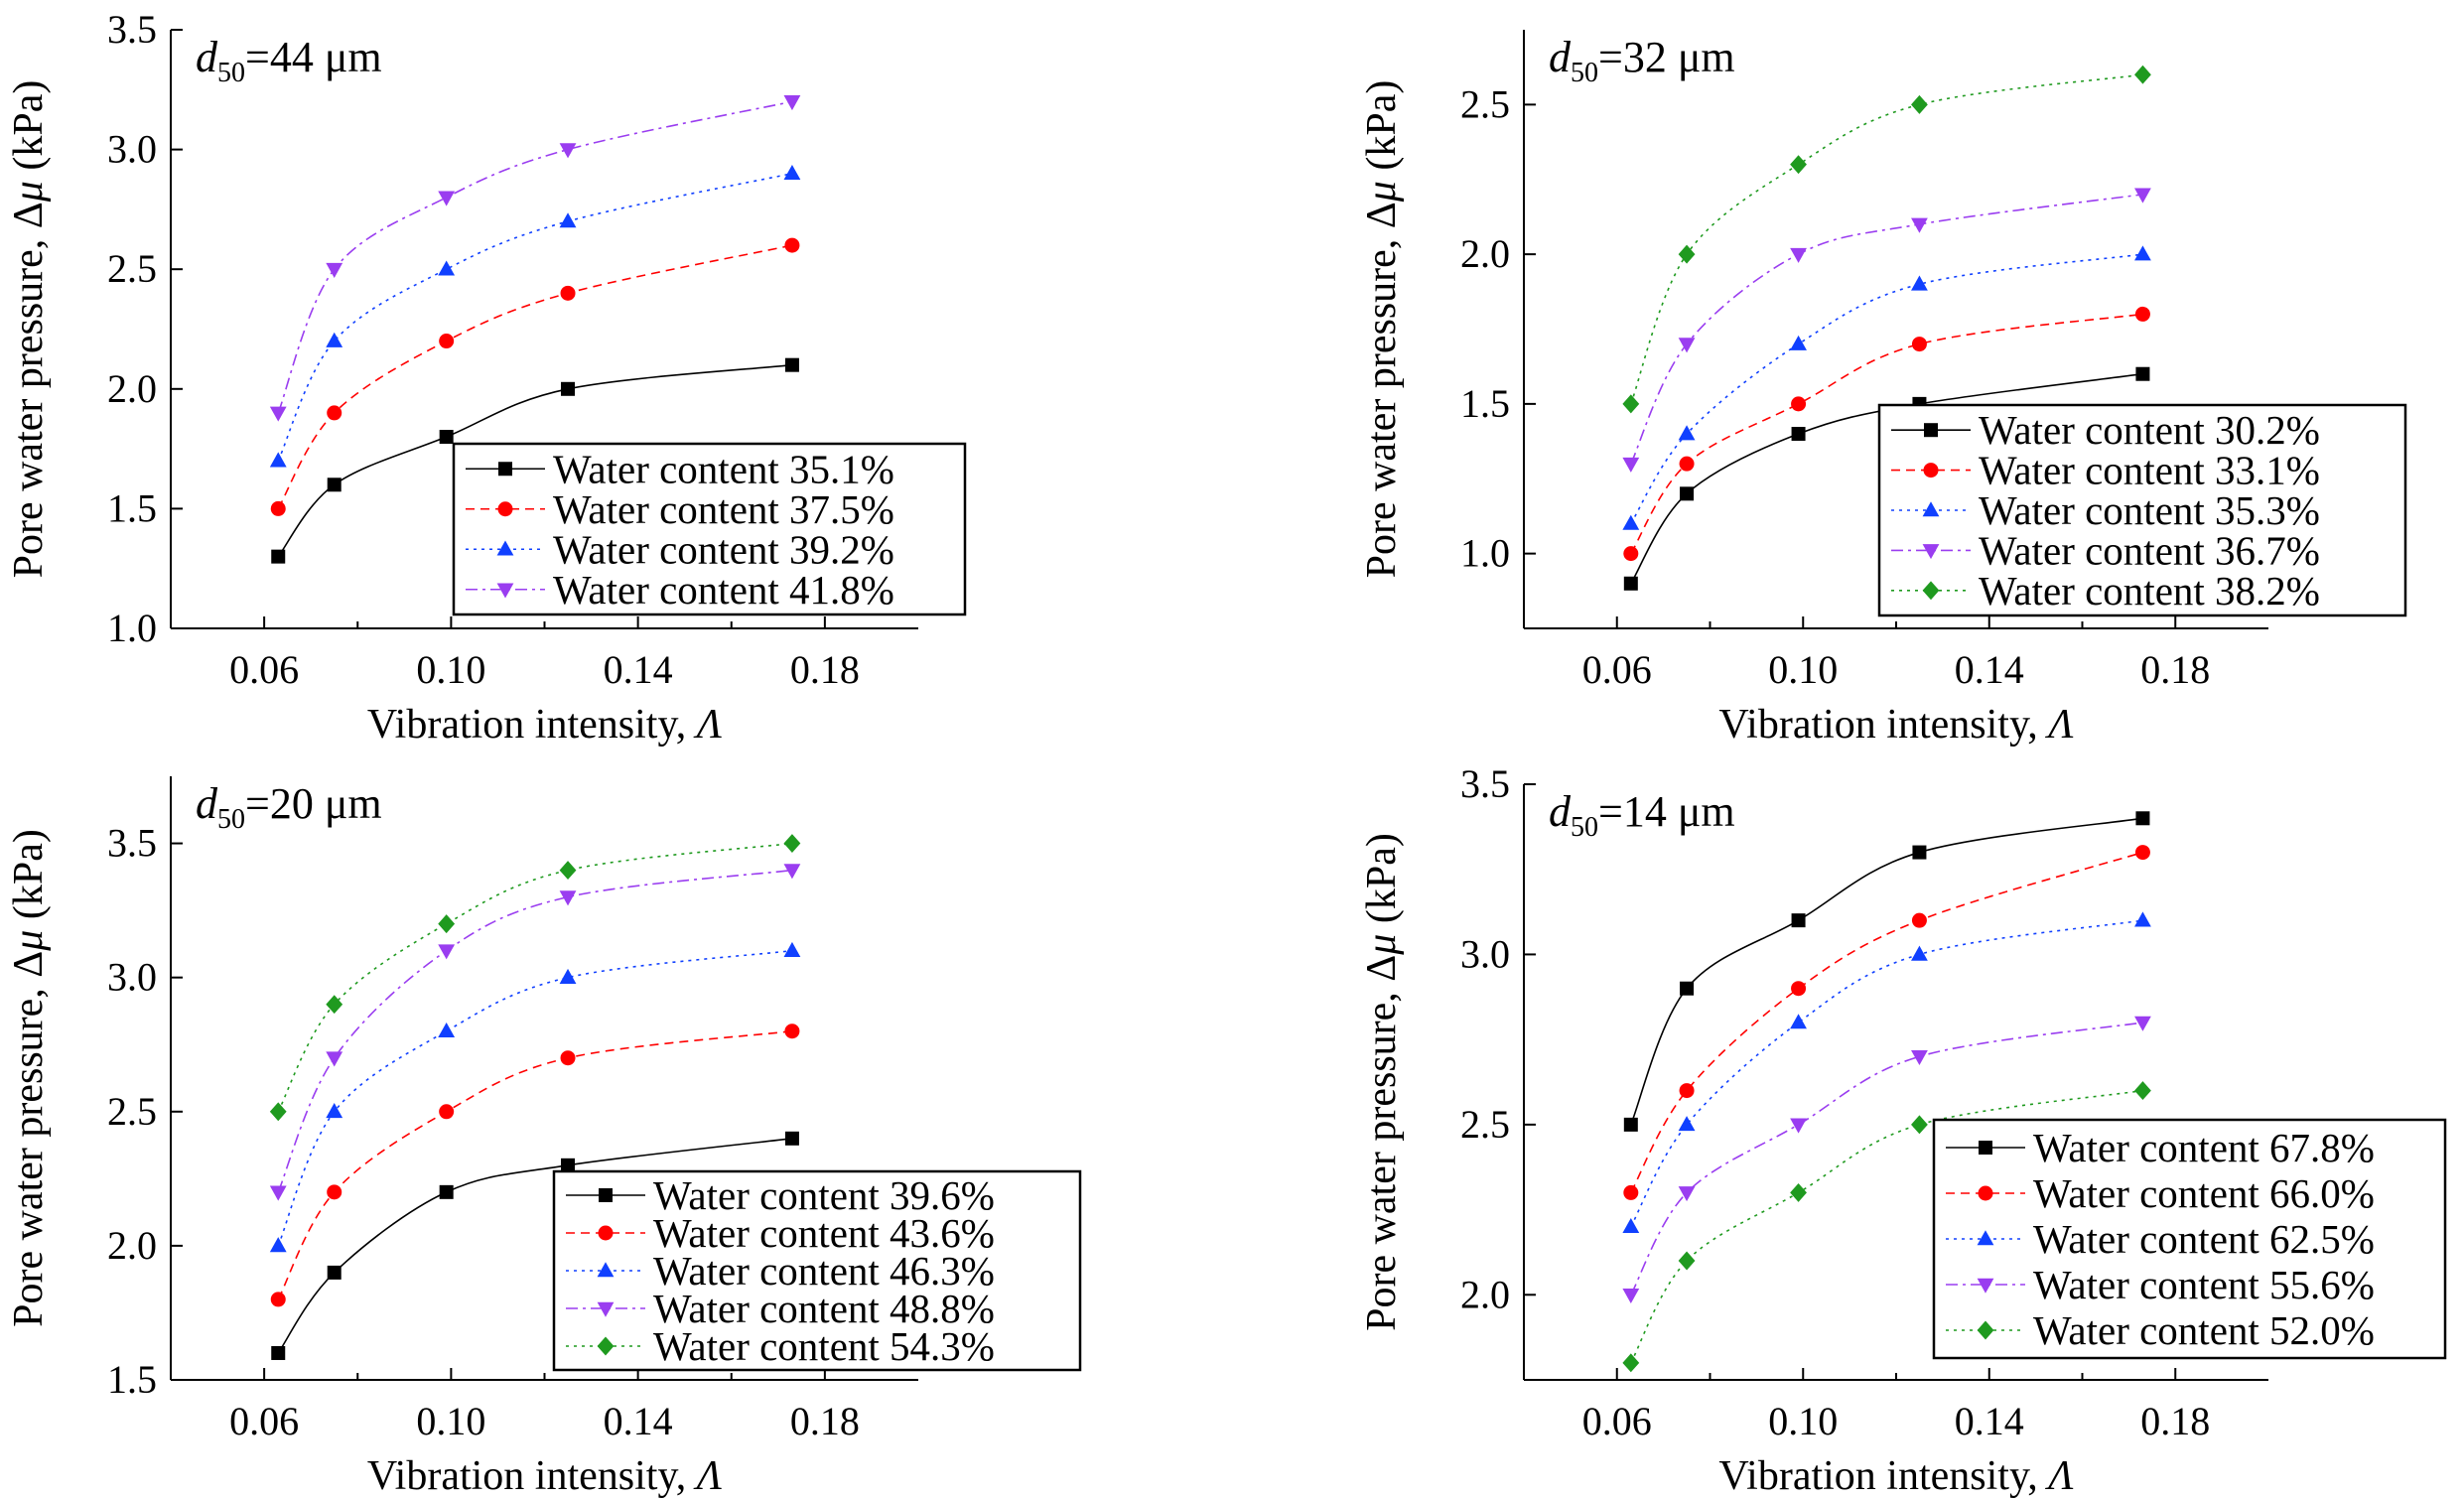  I want to click on y-axis-title: Pore water pressure, Δμ (kPa), so click(1382, 329).